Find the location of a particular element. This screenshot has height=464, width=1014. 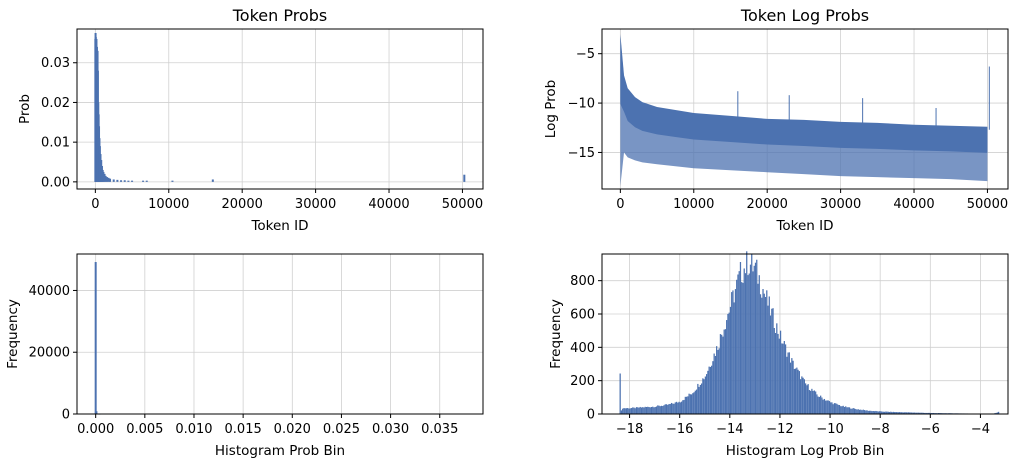

x-tick-label: 40000 is located at coordinates (388, 204).